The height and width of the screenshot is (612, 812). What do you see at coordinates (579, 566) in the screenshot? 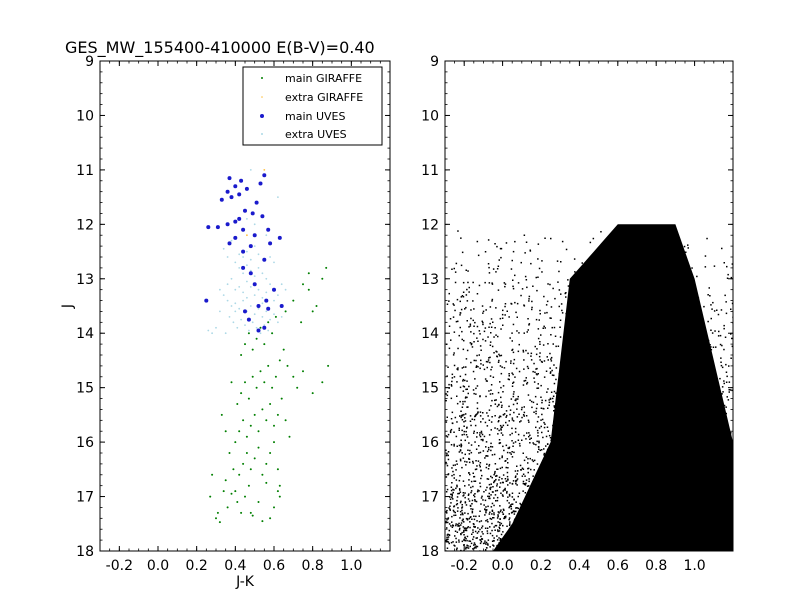
I see `x-tick-label: 0.4` at bounding box center [579, 566].